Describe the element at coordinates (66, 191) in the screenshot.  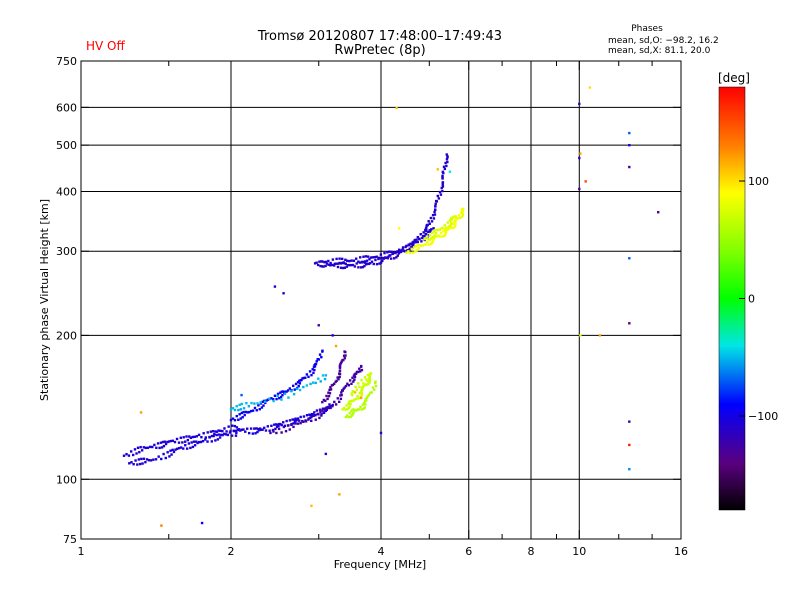
I see `y-tick-label: 400` at that location.